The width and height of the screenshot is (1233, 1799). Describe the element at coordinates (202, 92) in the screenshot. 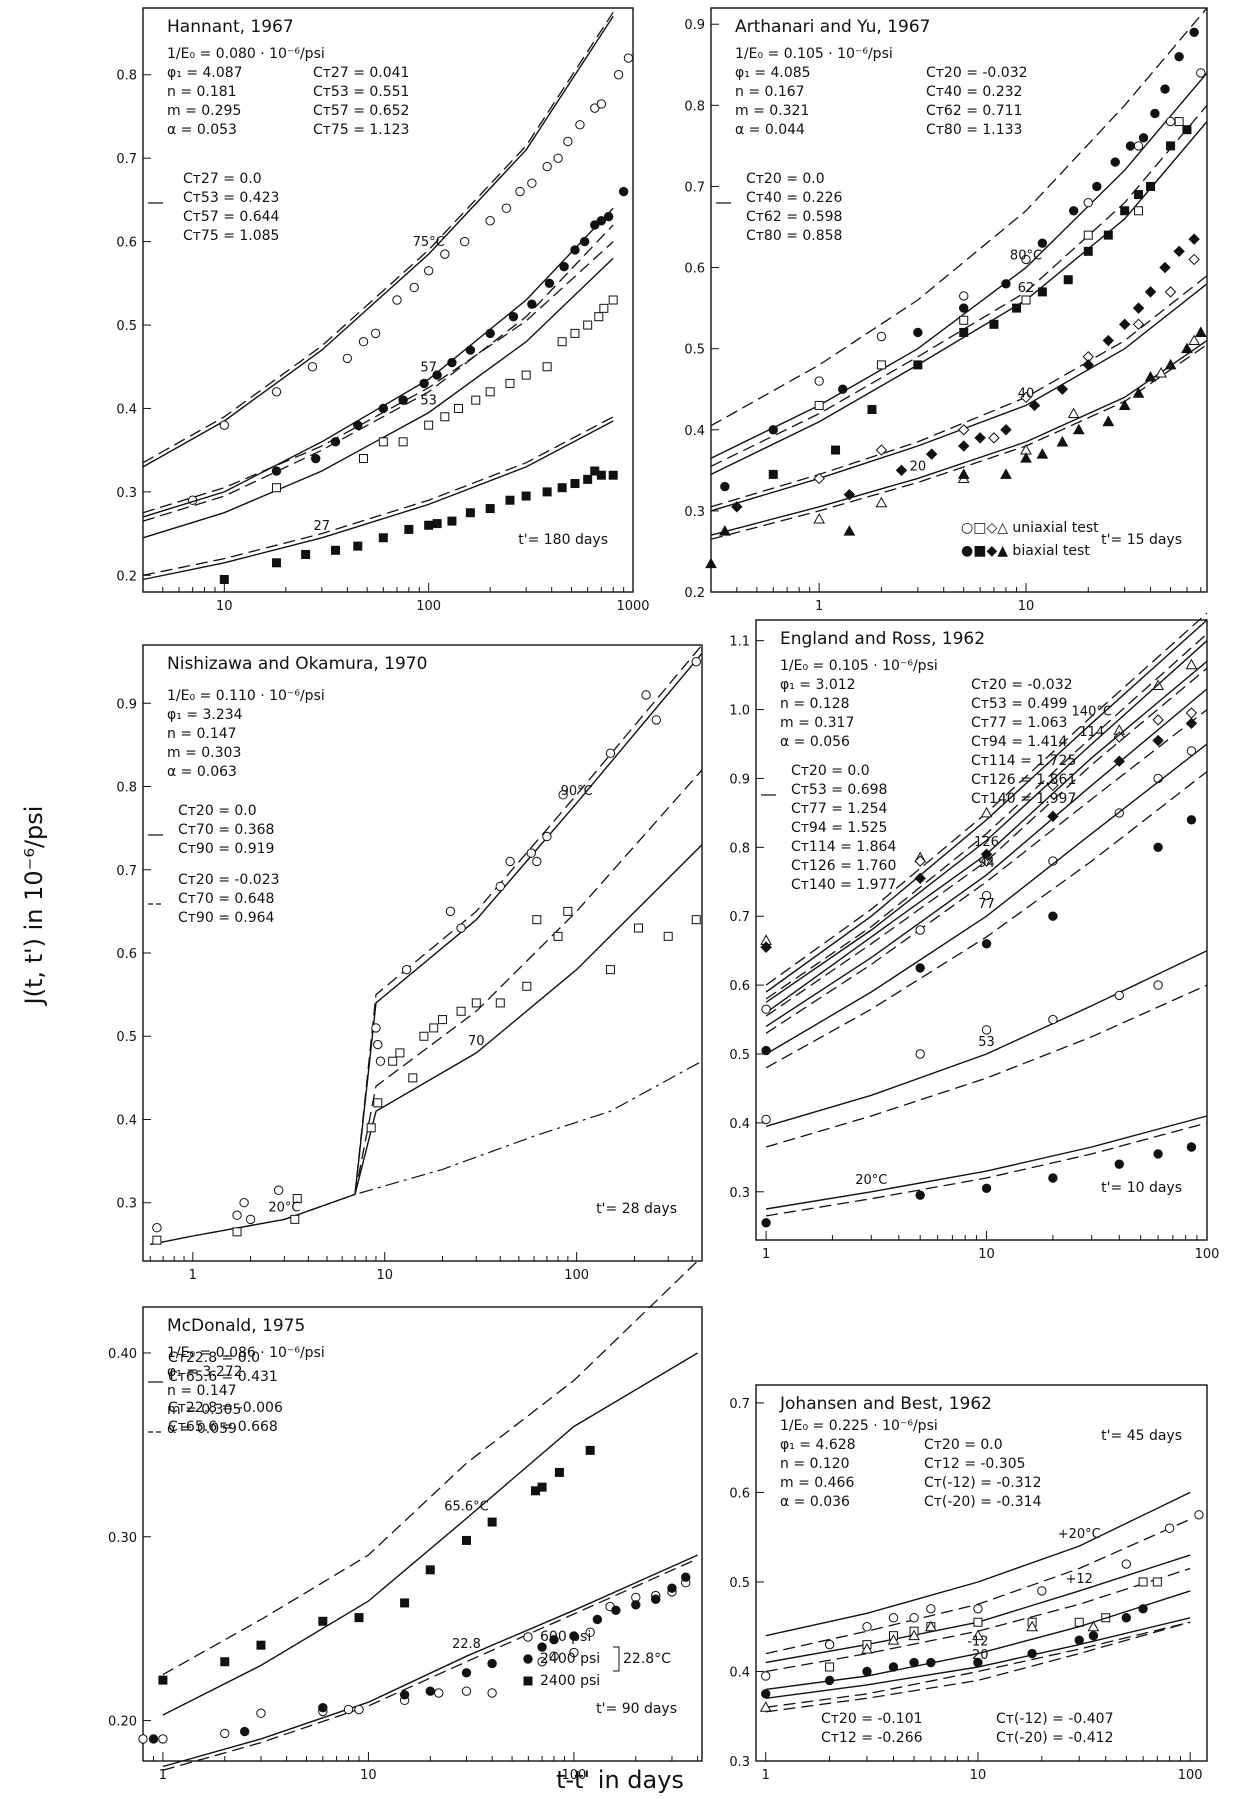

I see `param-text: n = 0.181` at that location.